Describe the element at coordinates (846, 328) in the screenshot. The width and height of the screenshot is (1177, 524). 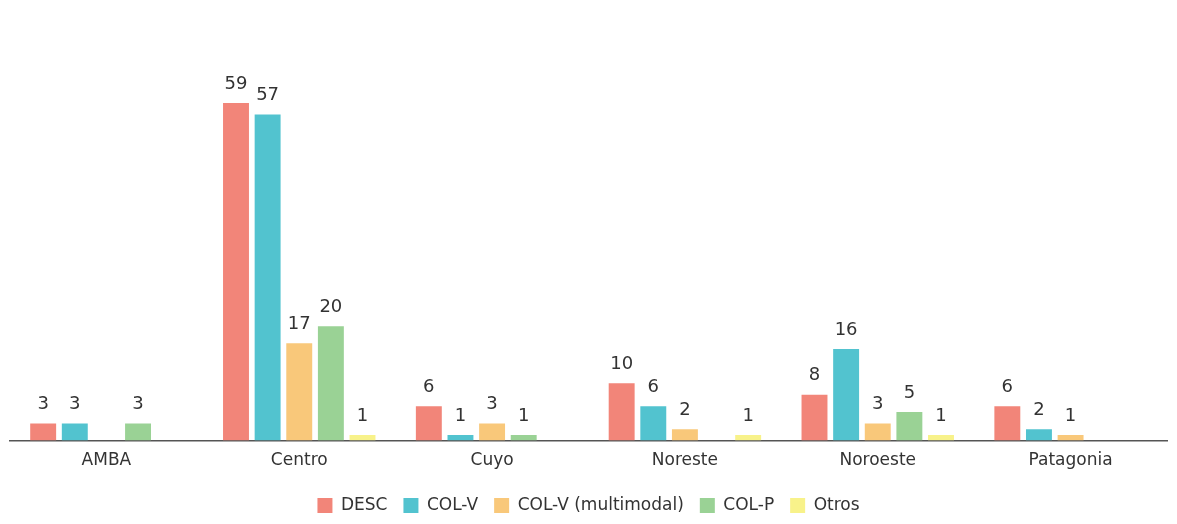
I see `data-label: 16` at that location.